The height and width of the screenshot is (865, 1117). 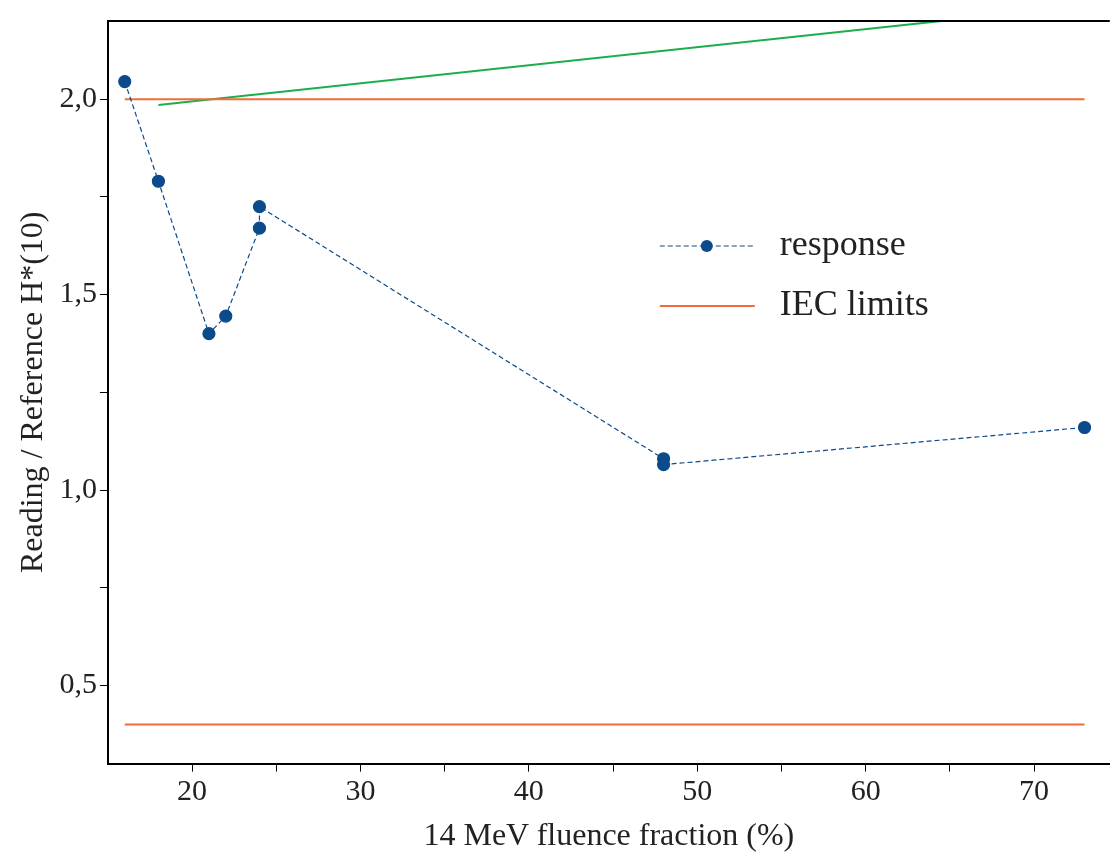 I want to click on y-tick-label: 2,0, so click(x=78, y=97).